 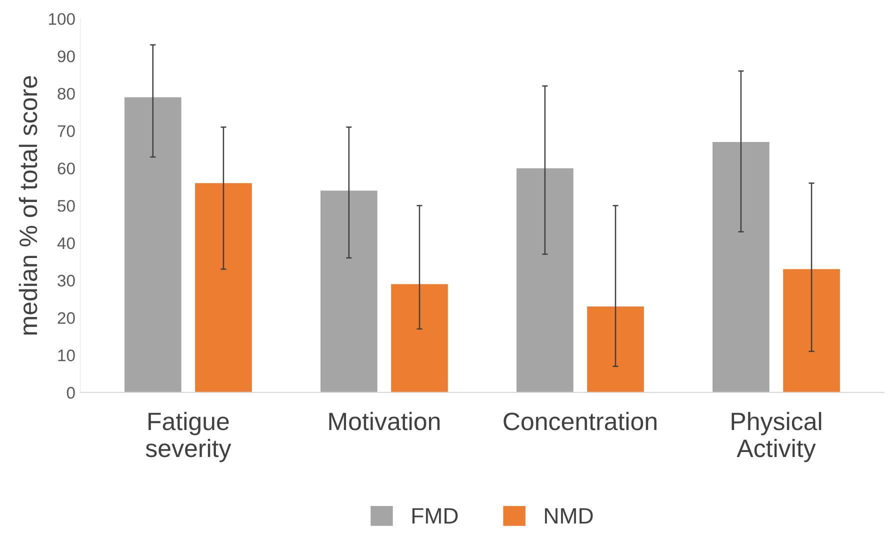 What do you see at coordinates (66, 206) in the screenshot?
I see `y-tick-label: 50` at bounding box center [66, 206].